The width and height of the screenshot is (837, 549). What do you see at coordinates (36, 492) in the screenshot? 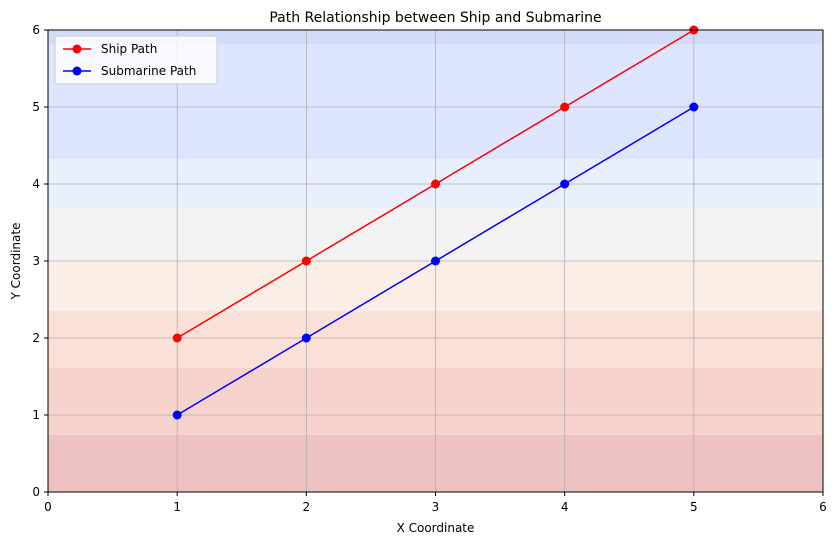
I see `y-tick-label: 0` at bounding box center [36, 492].